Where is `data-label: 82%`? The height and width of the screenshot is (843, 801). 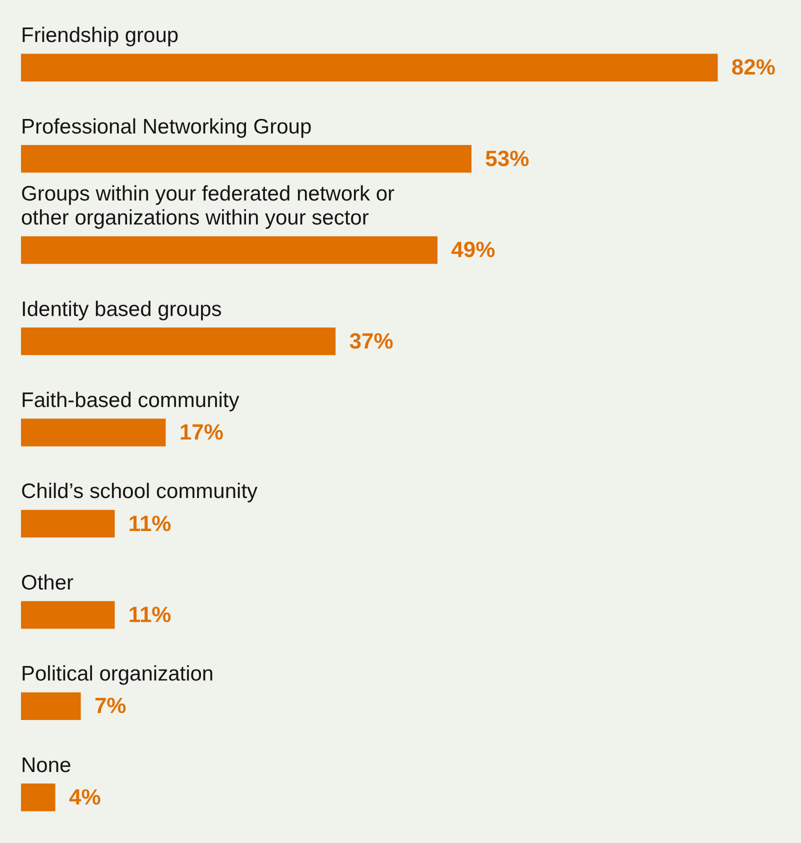 data-label: 82% is located at coordinates (753, 67).